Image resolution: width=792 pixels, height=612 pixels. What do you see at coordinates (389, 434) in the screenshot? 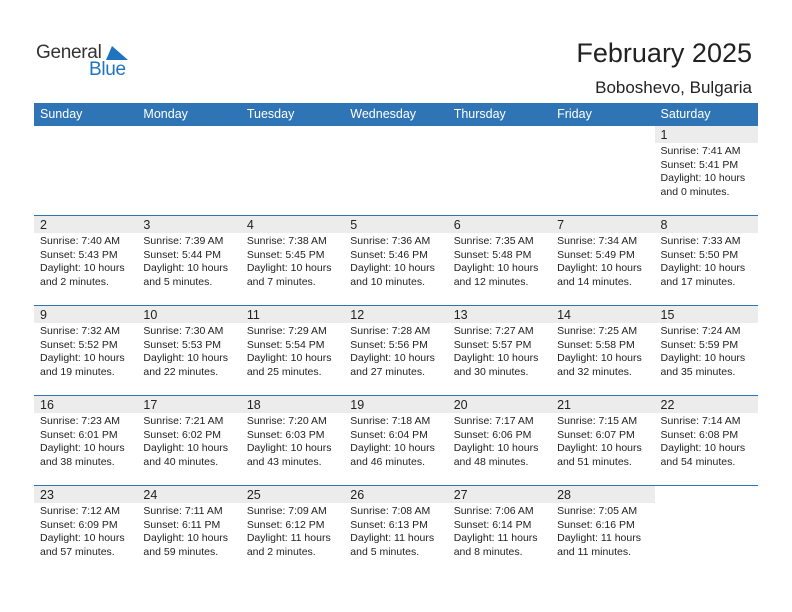
I see `sunset-text: Sunset: 6:04 PM` at bounding box center [389, 434].